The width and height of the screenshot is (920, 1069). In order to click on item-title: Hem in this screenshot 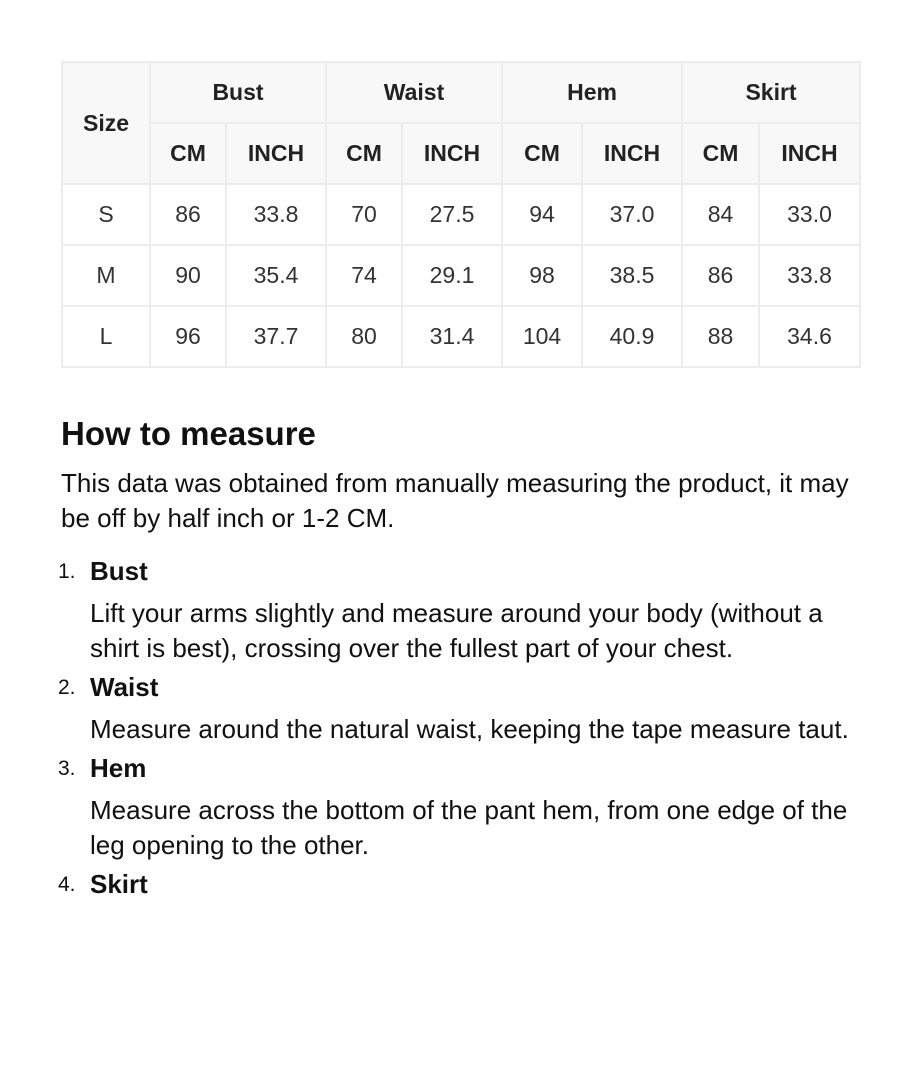, I will do `click(118, 768)`.